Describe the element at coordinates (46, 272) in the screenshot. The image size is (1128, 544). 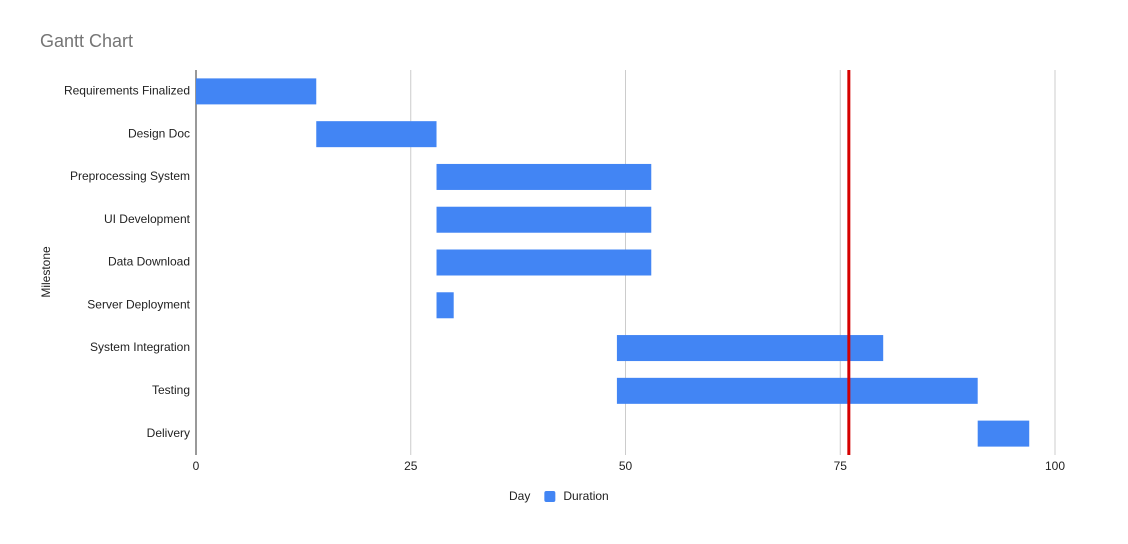
I see `y-axis-label: Milestone` at that location.